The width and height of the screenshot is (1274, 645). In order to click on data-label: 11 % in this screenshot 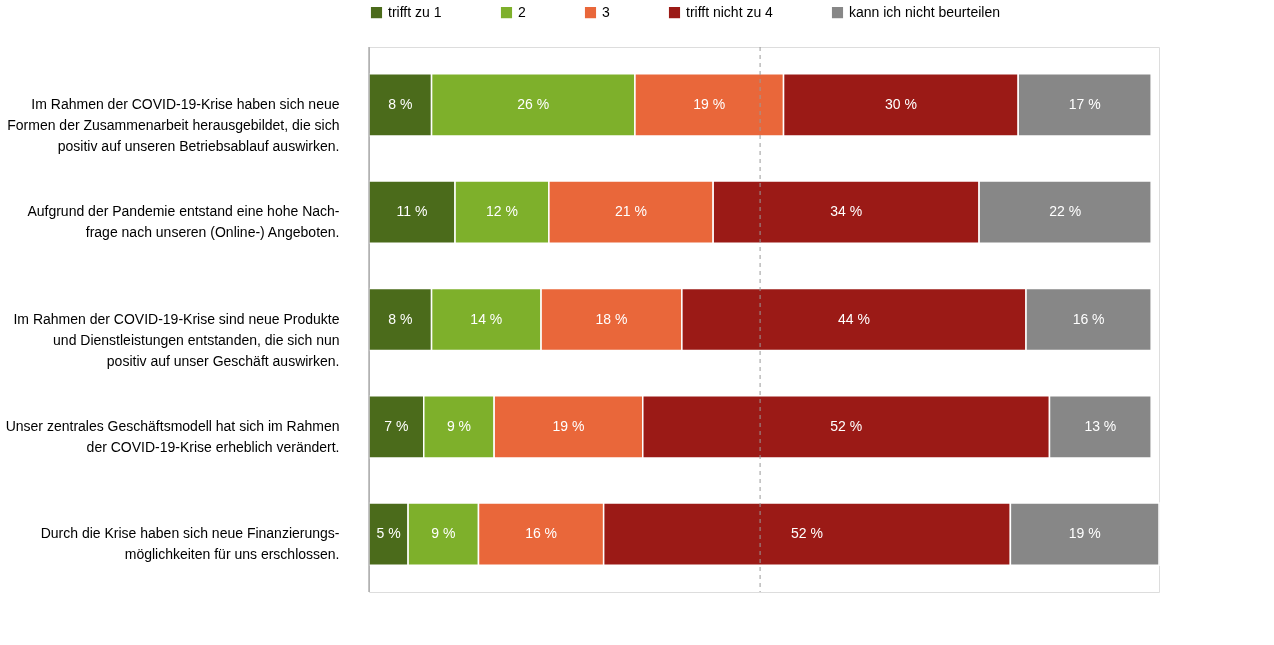, I will do `click(412, 211)`.